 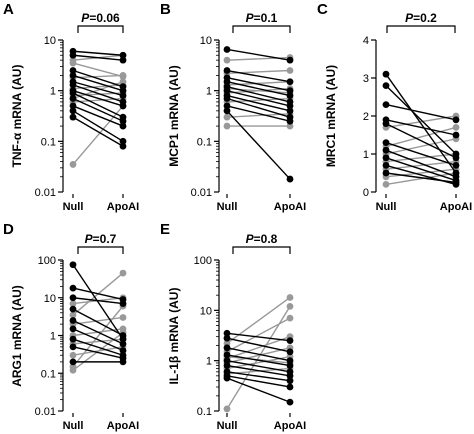 I want to click on panel-e: E 100 10 1 0.1 IL-1β mRNA (AU) Null ApoAI P=0.8, so click(x=233, y=326).